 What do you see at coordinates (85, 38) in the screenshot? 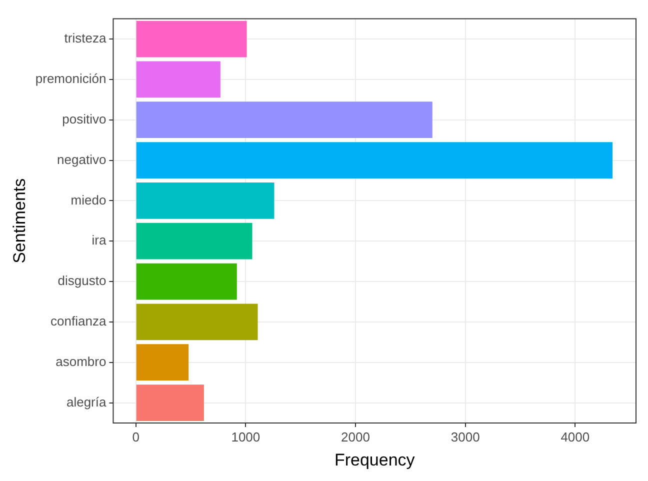
I see `y-tick-label: tristeza` at bounding box center [85, 38].